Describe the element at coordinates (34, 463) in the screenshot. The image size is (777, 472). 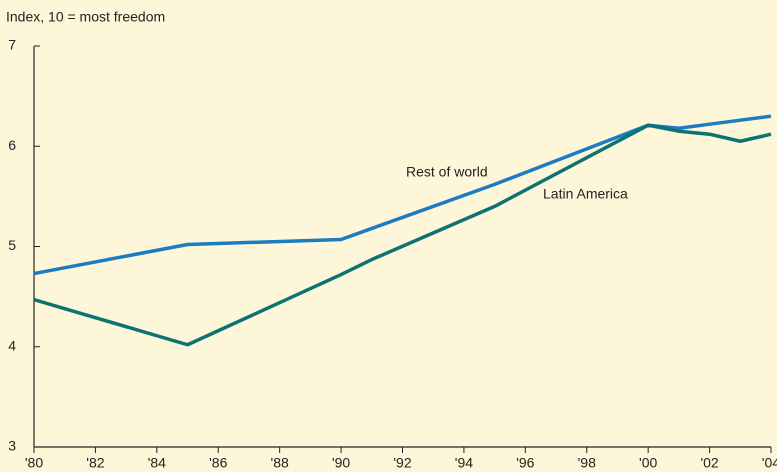
I see `x-tick-label: '80` at that location.